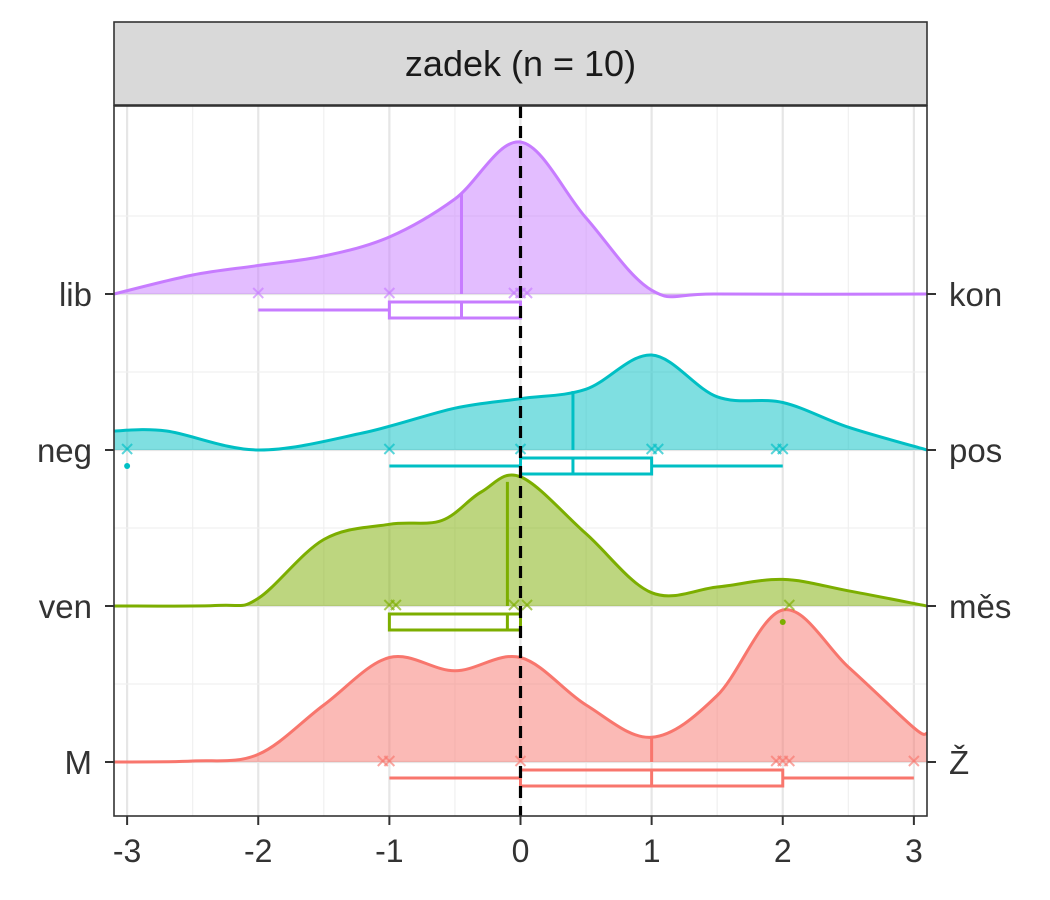  I want to click on x-tick-label: 1, so click(652, 851).